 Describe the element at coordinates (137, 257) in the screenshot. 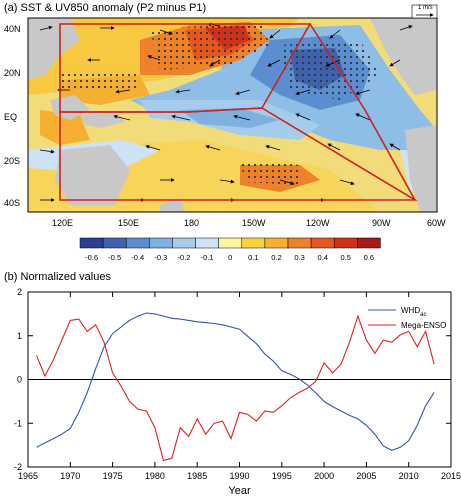

I see `colorbar-label: -0.4` at that location.